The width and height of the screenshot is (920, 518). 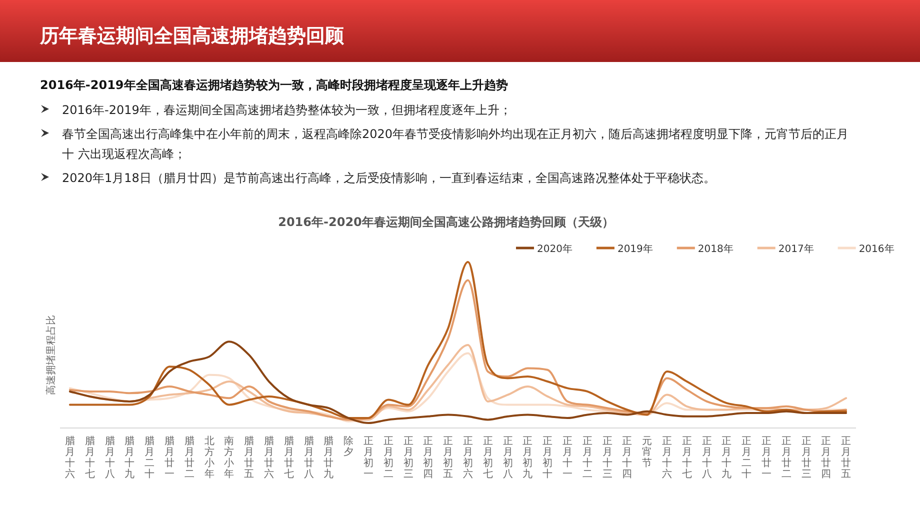 What do you see at coordinates (408, 458) in the screenshot?
I see `x-tick-label: 正月初三` at bounding box center [408, 458].